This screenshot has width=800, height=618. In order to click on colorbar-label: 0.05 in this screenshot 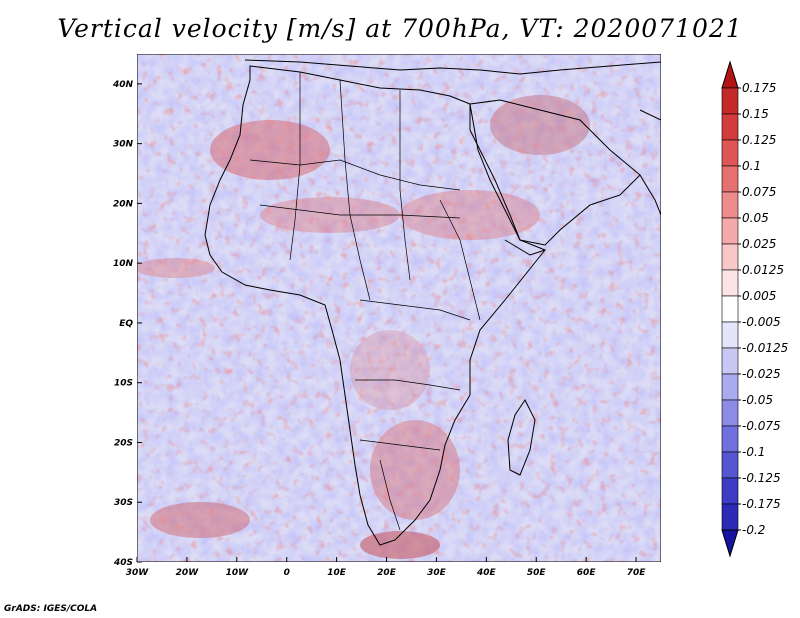, I will do `click(755, 218)`.